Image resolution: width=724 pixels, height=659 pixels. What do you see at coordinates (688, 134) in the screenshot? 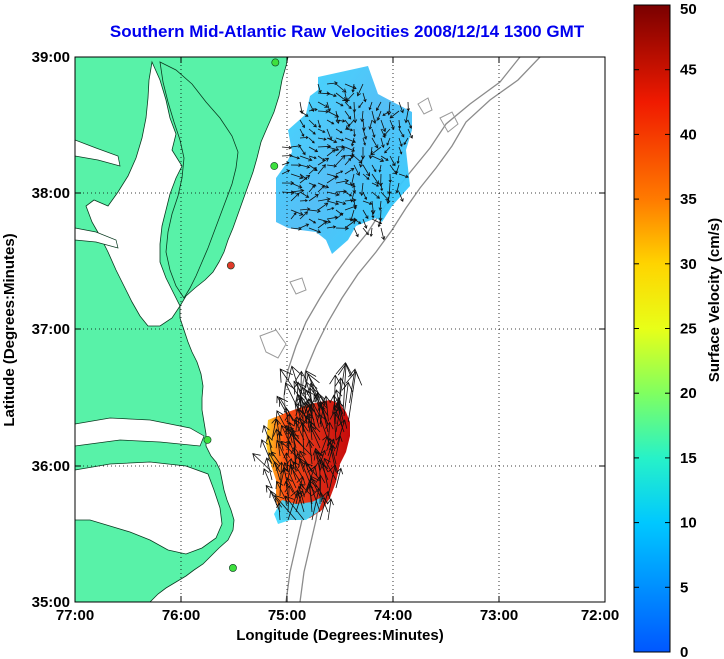
I see `colorbar-tick-label: 40` at bounding box center [688, 134].